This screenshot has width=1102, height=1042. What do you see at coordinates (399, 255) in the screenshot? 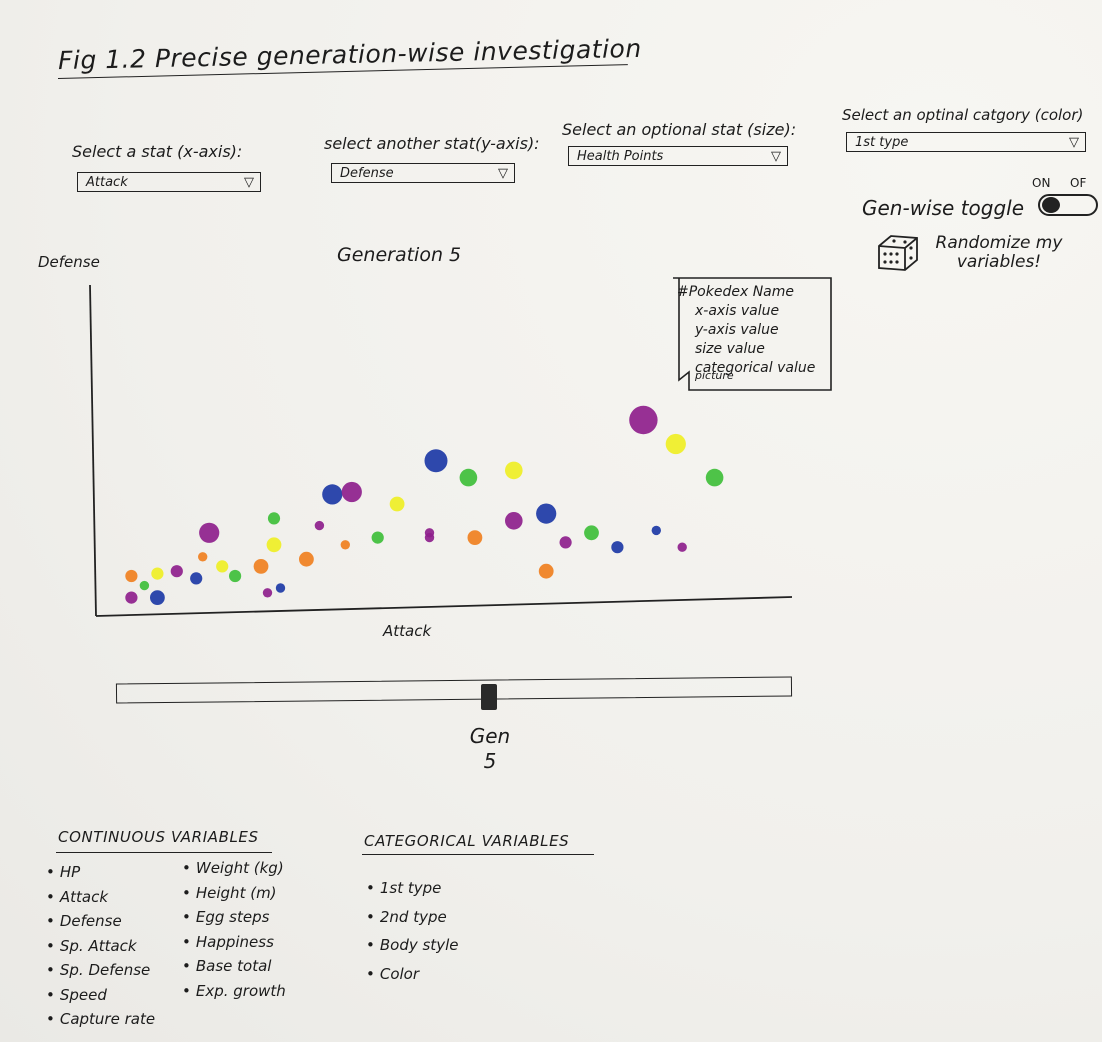
I see `chart-title: Generation 5` at bounding box center [399, 255].